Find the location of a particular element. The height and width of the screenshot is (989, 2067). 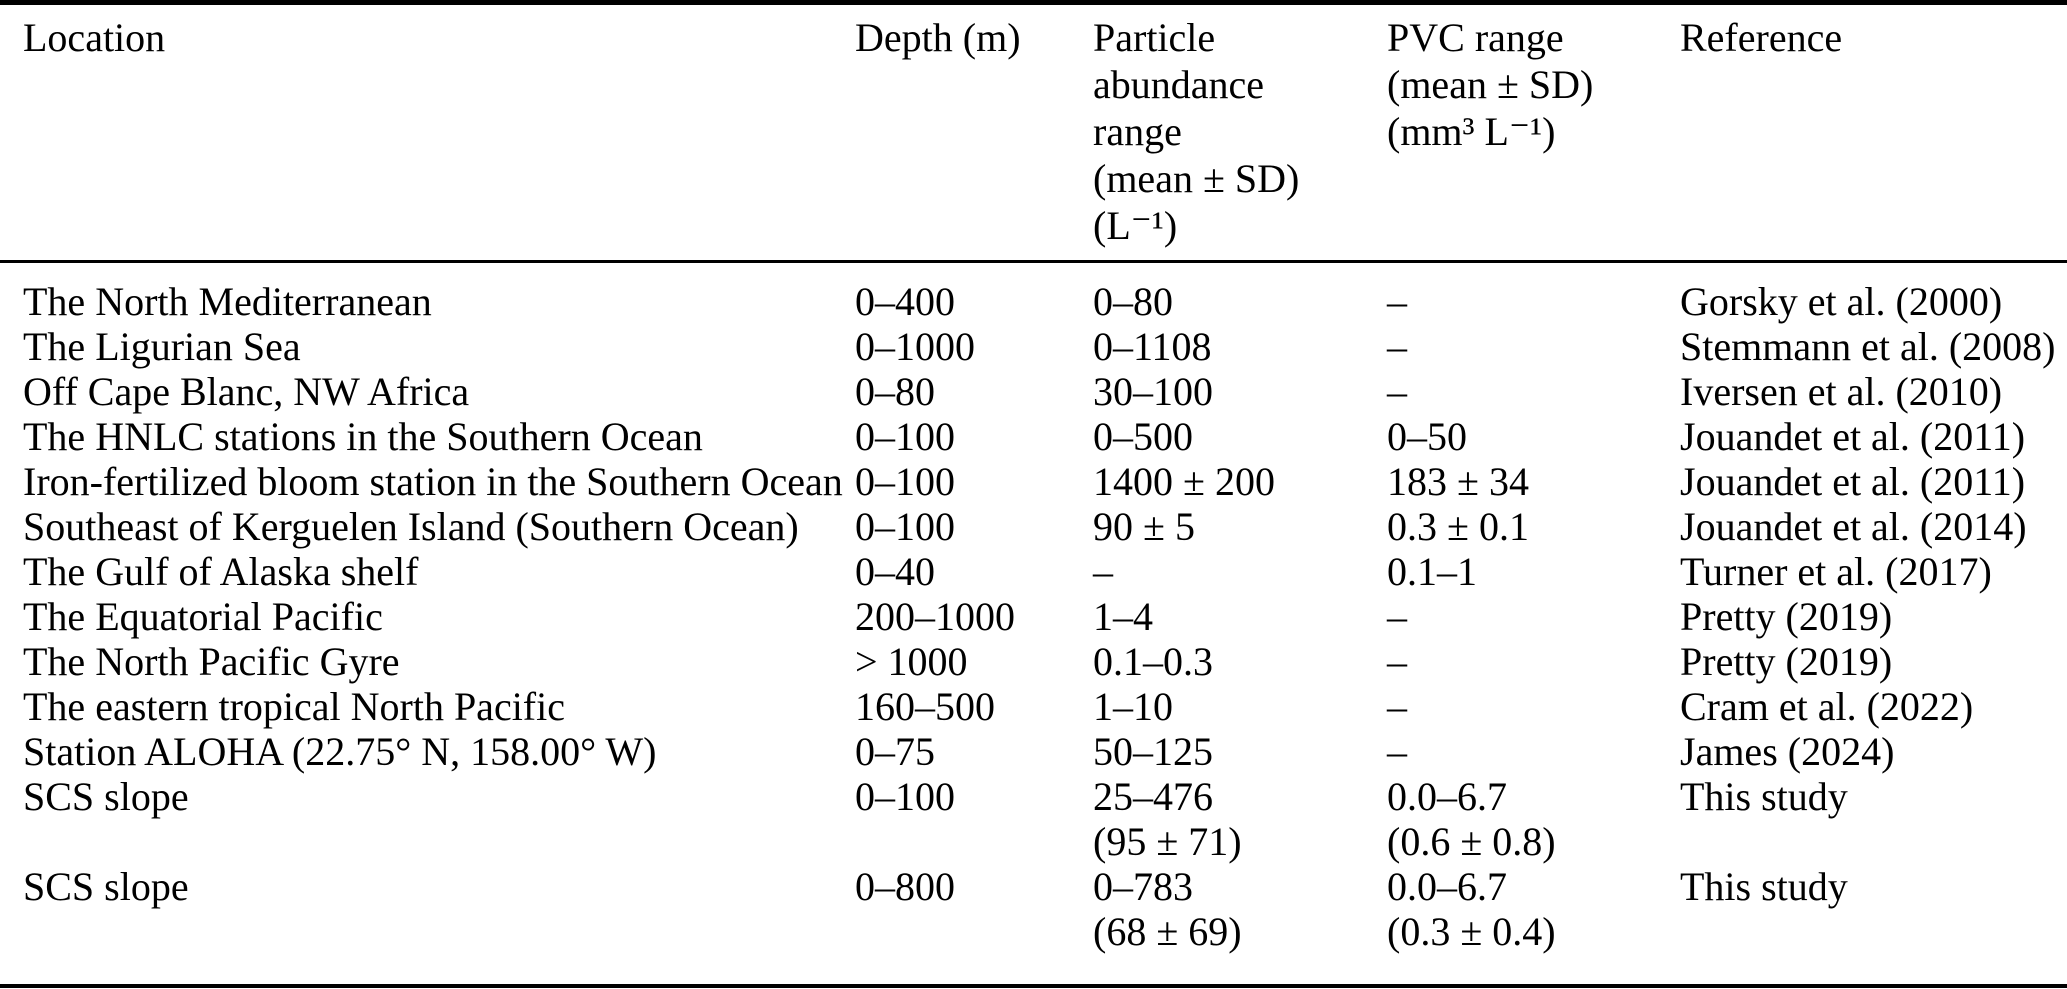

cell-pvc: 0.3 ± 0.1 is located at coordinates (1533, 526).